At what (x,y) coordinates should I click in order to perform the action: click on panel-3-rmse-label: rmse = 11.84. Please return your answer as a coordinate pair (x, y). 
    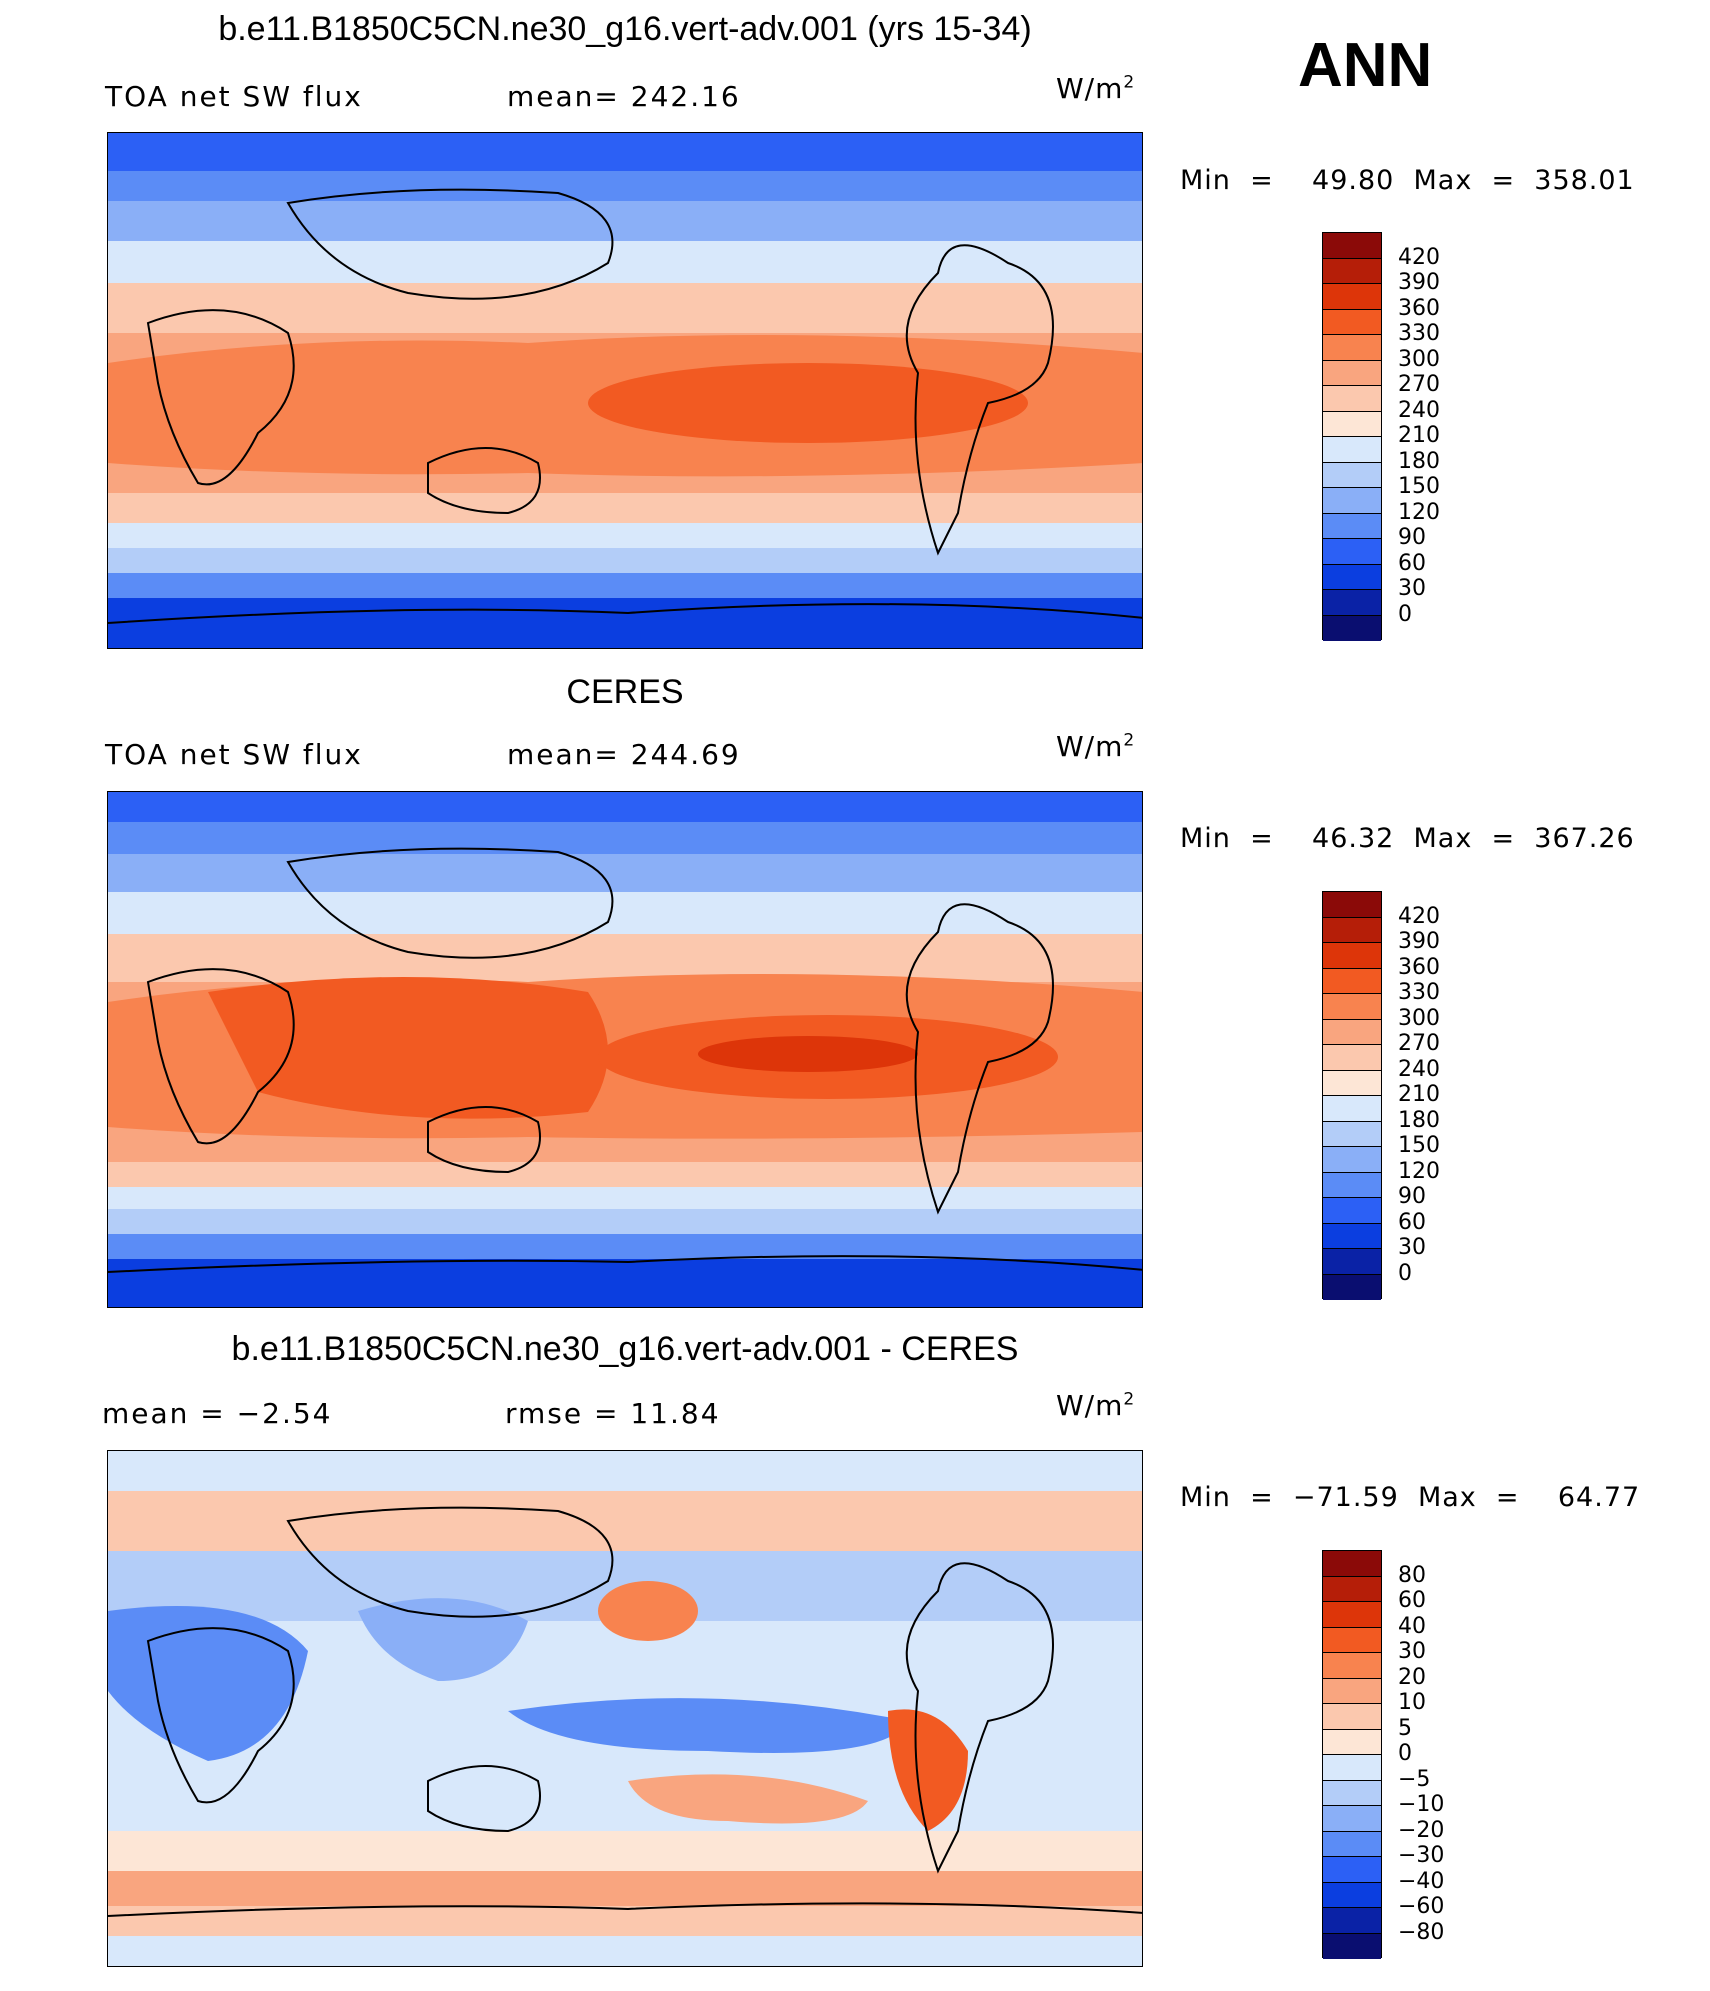
    Looking at the image, I should click on (613, 1413).